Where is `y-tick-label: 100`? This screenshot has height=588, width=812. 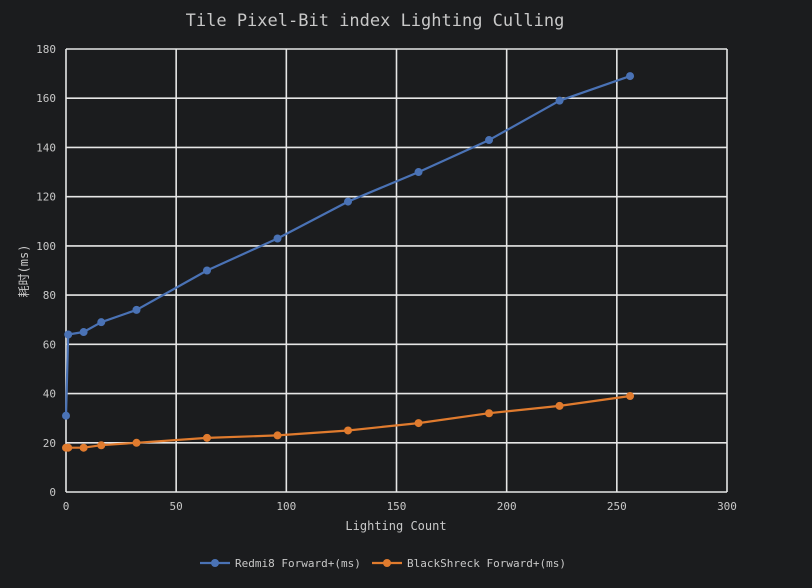 y-tick-label: 100 is located at coordinates (46, 246).